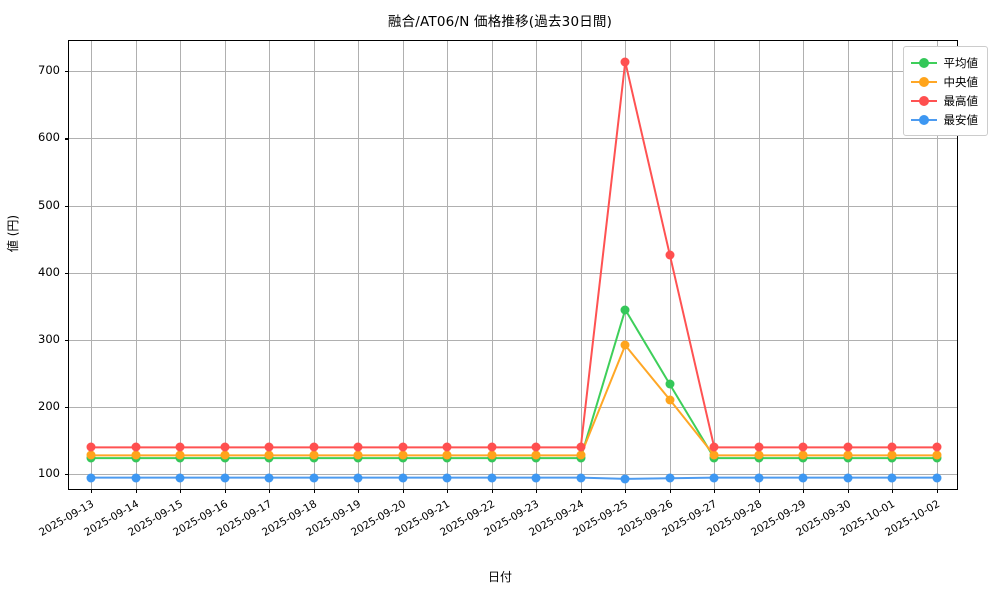  What do you see at coordinates (49, 204) in the screenshot?
I see `y-tick-label: 500` at bounding box center [49, 204].